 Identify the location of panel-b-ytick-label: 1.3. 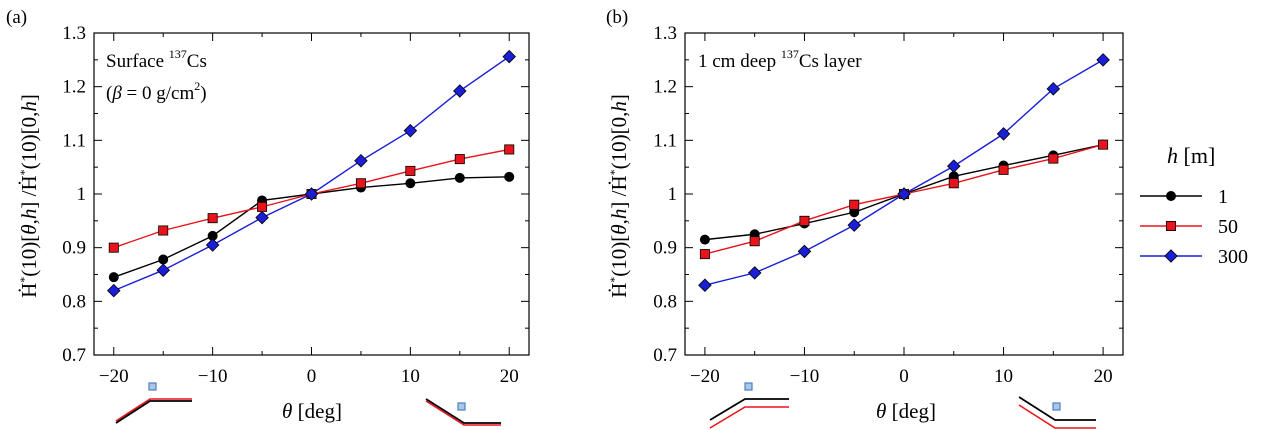
(665, 33).